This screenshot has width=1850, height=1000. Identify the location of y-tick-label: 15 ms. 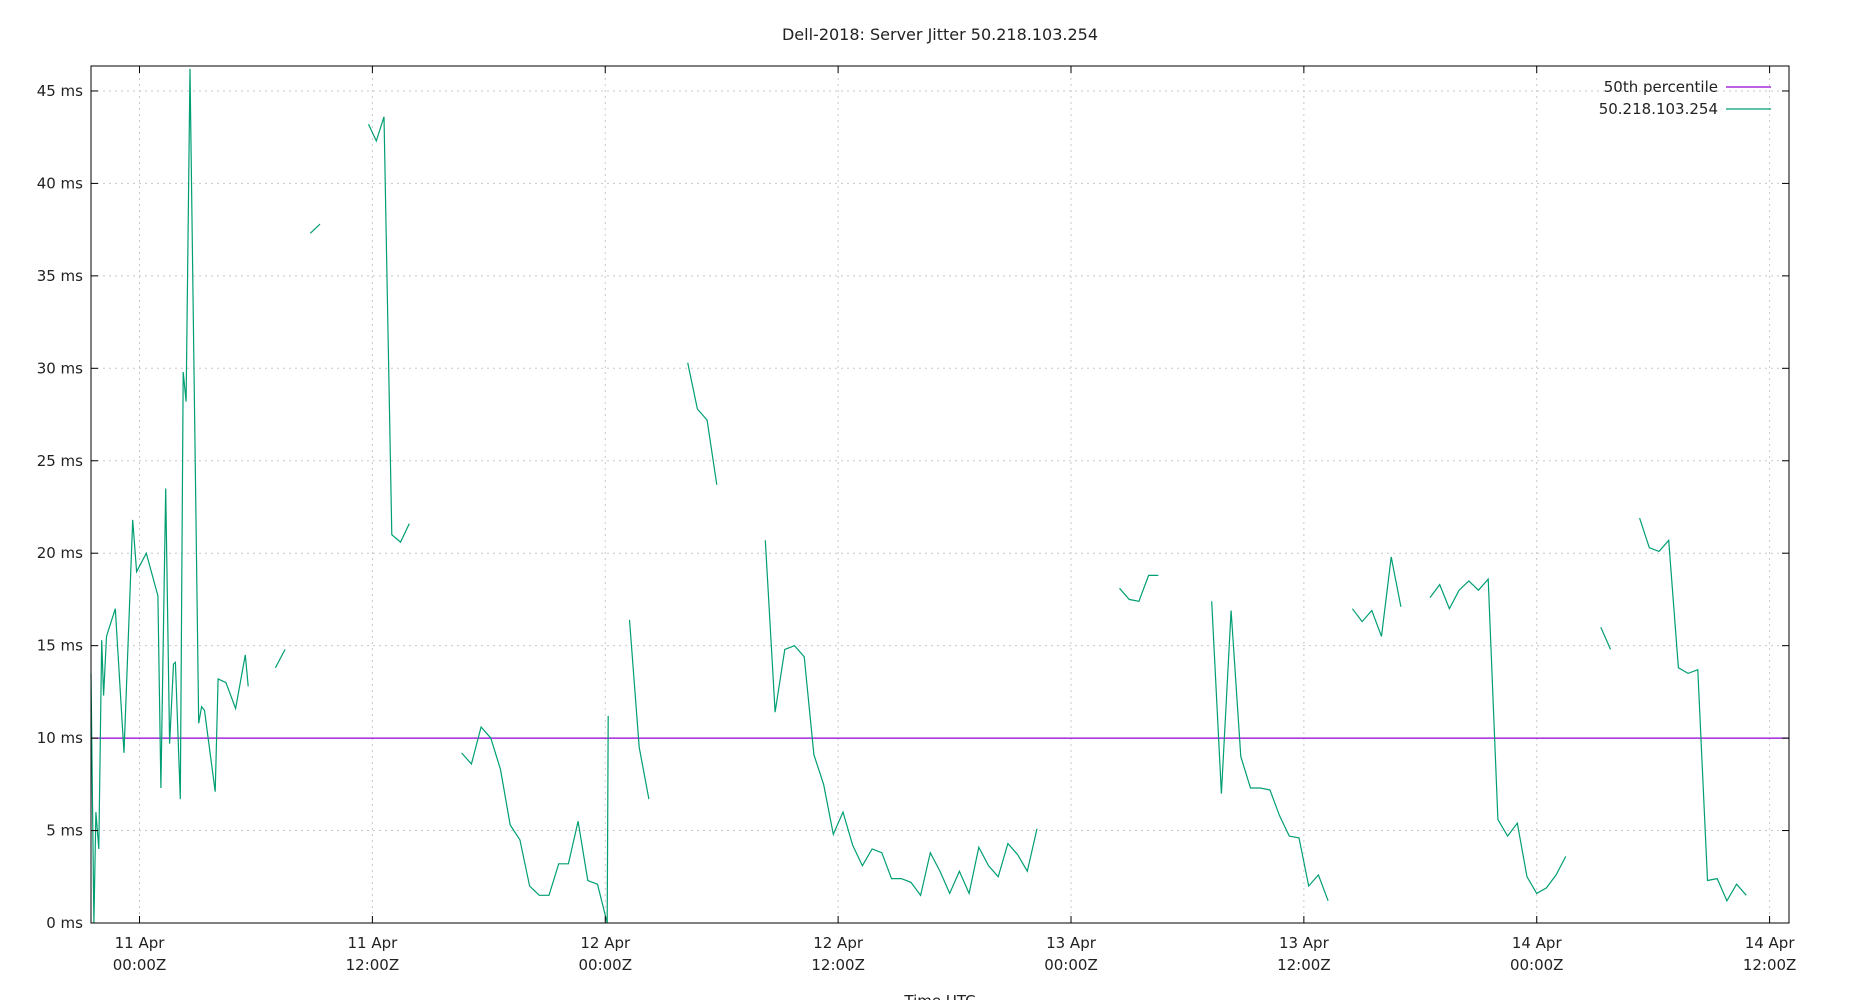
(60, 646).